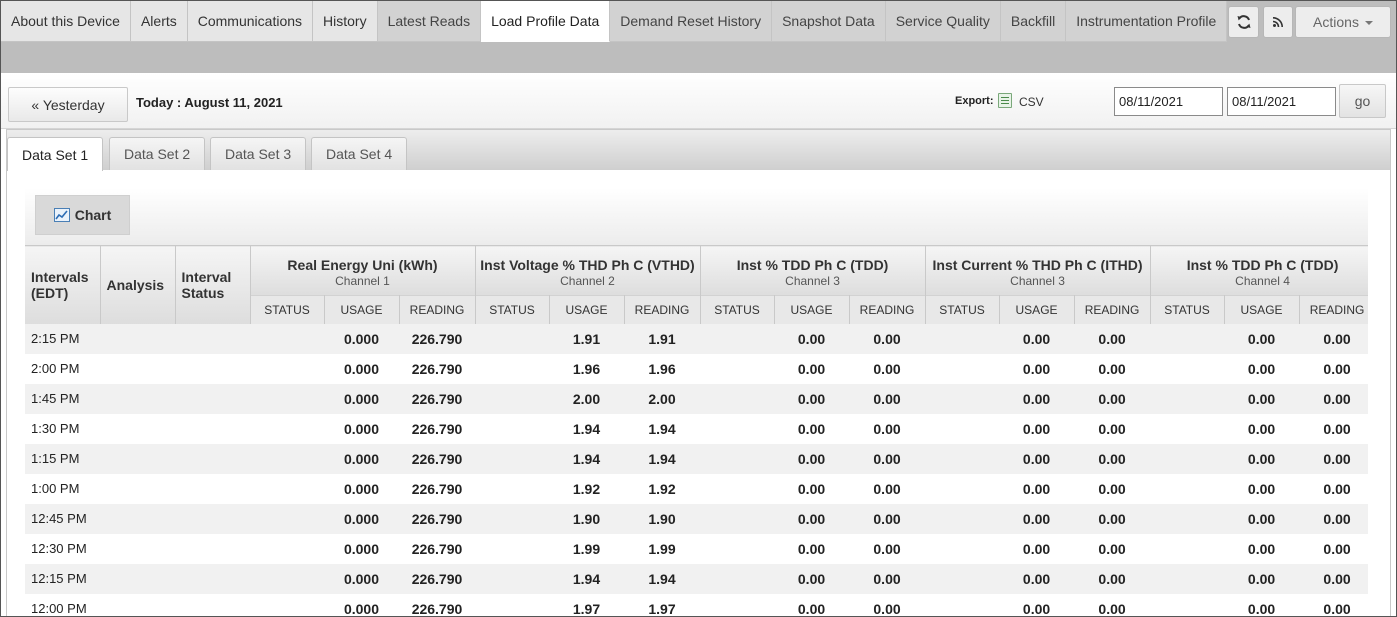 The height and width of the screenshot is (617, 1397). What do you see at coordinates (812, 264) in the screenshot?
I see `group-title: Inst % TDD Ph C (TDD)` at bounding box center [812, 264].